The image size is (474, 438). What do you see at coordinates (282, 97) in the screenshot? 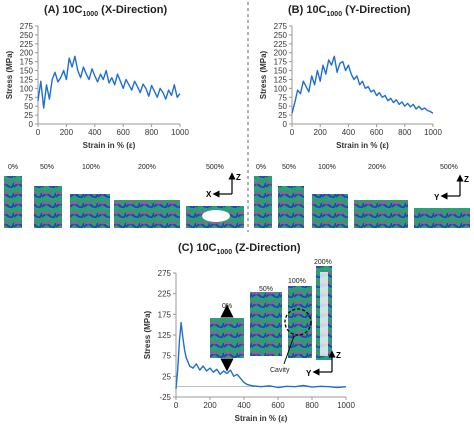
I see `chart-b-ytick-label-75: 75` at bounding box center [282, 97].